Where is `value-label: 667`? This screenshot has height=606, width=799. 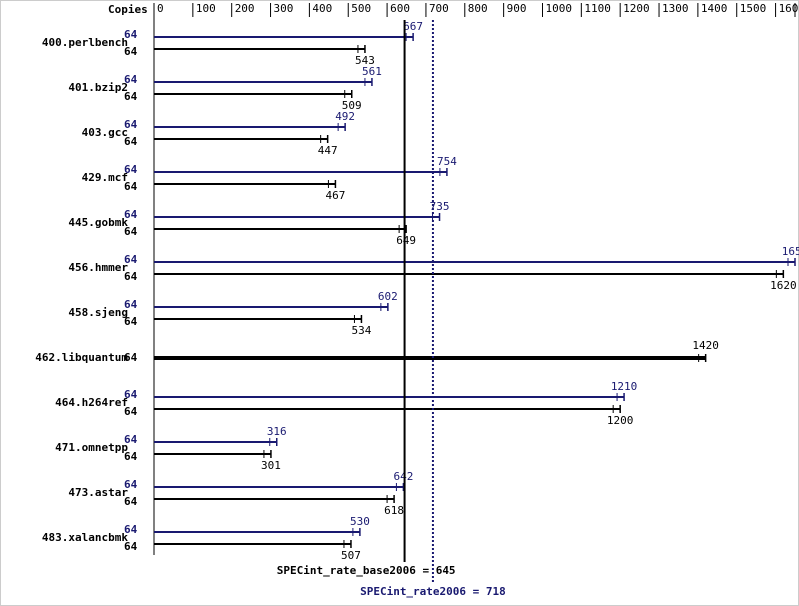 value-label: 667 is located at coordinates (413, 26).